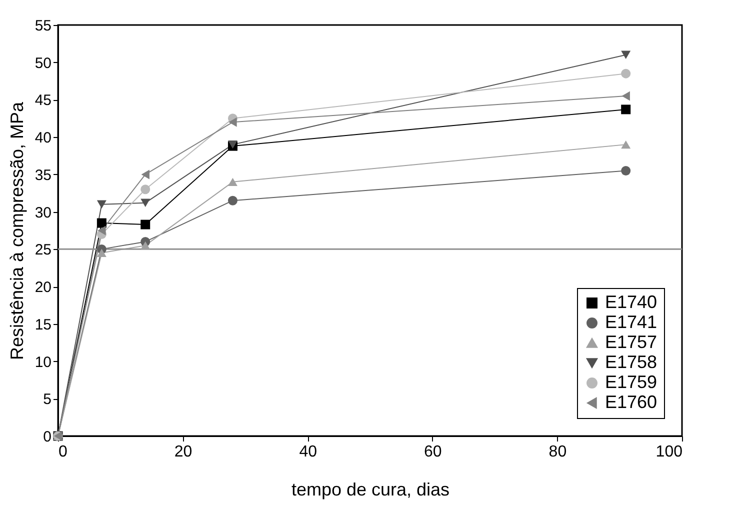 Image resolution: width=749 pixels, height=521 pixels. What do you see at coordinates (43, 101) in the screenshot?
I see `y-tick-label: 45` at bounding box center [43, 101].